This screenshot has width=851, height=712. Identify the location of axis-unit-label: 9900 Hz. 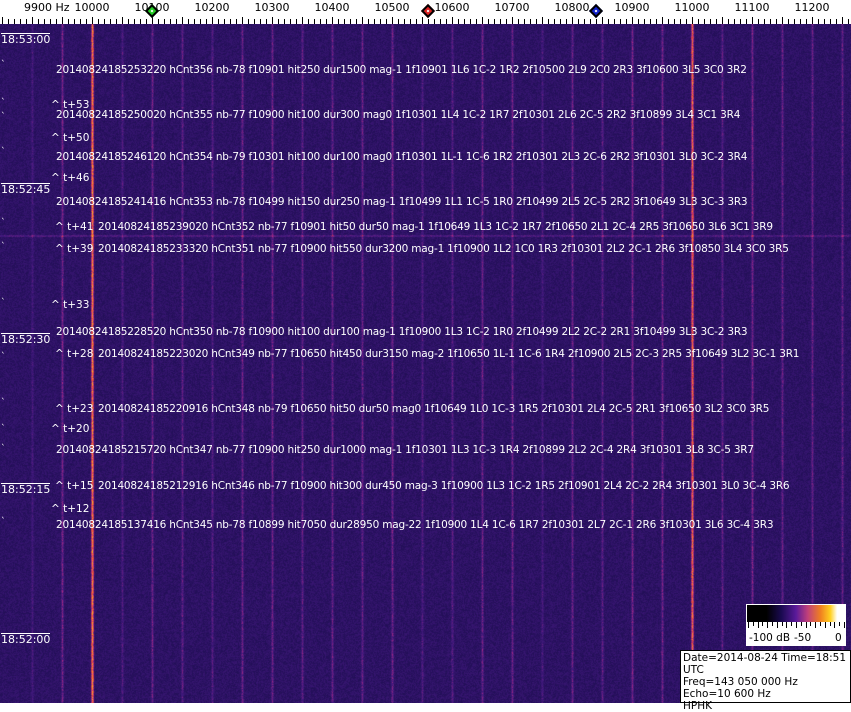
(47, 7).